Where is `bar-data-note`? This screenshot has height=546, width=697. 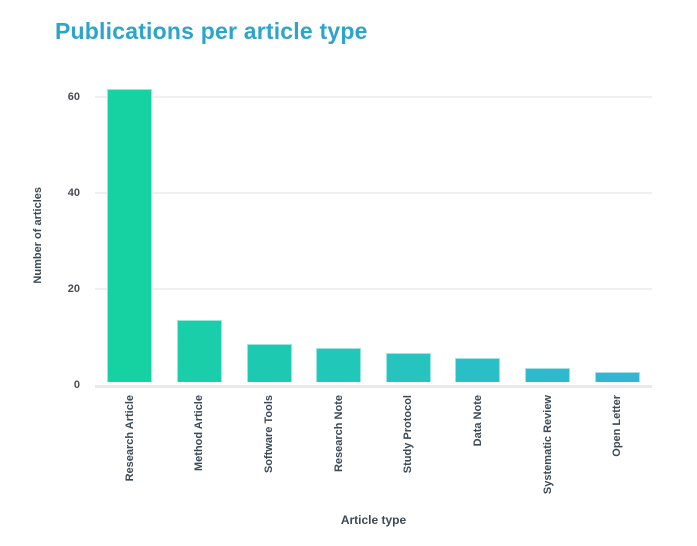
bar-data-note is located at coordinates (478, 370).